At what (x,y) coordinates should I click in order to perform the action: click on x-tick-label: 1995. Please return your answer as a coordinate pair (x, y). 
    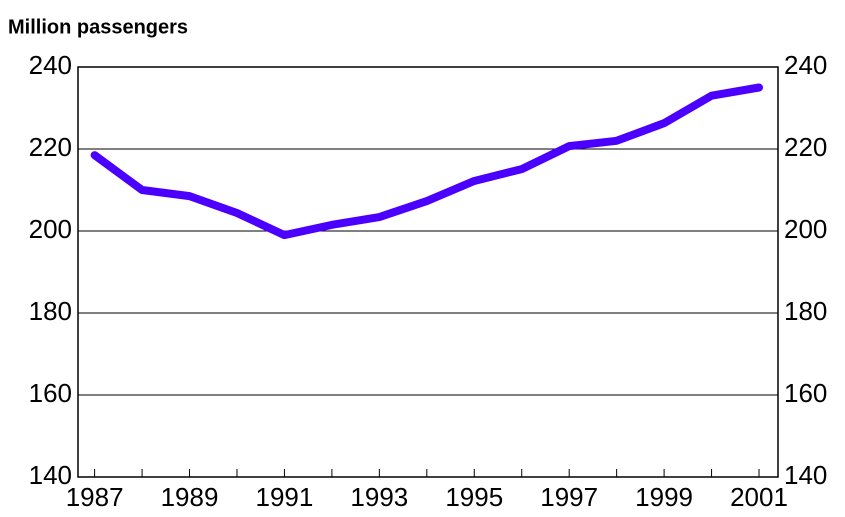
    Looking at the image, I should click on (474, 497).